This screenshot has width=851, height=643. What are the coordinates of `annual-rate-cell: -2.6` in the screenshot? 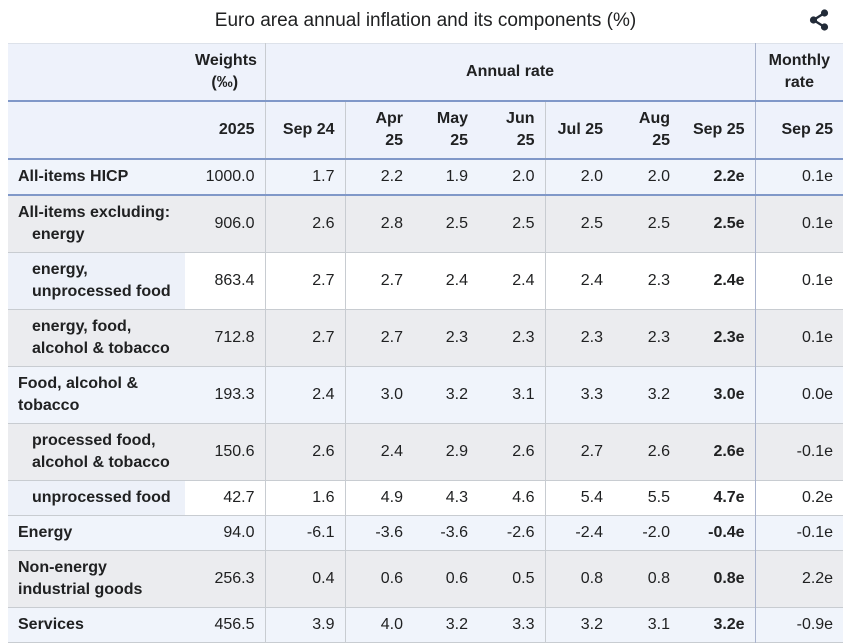 It's located at (512, 533).